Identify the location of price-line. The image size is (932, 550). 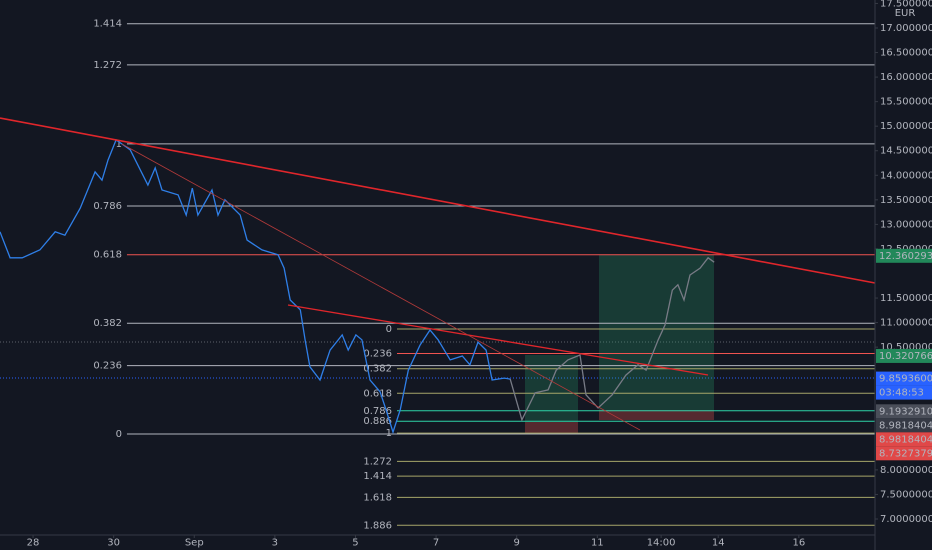
(612, 339).